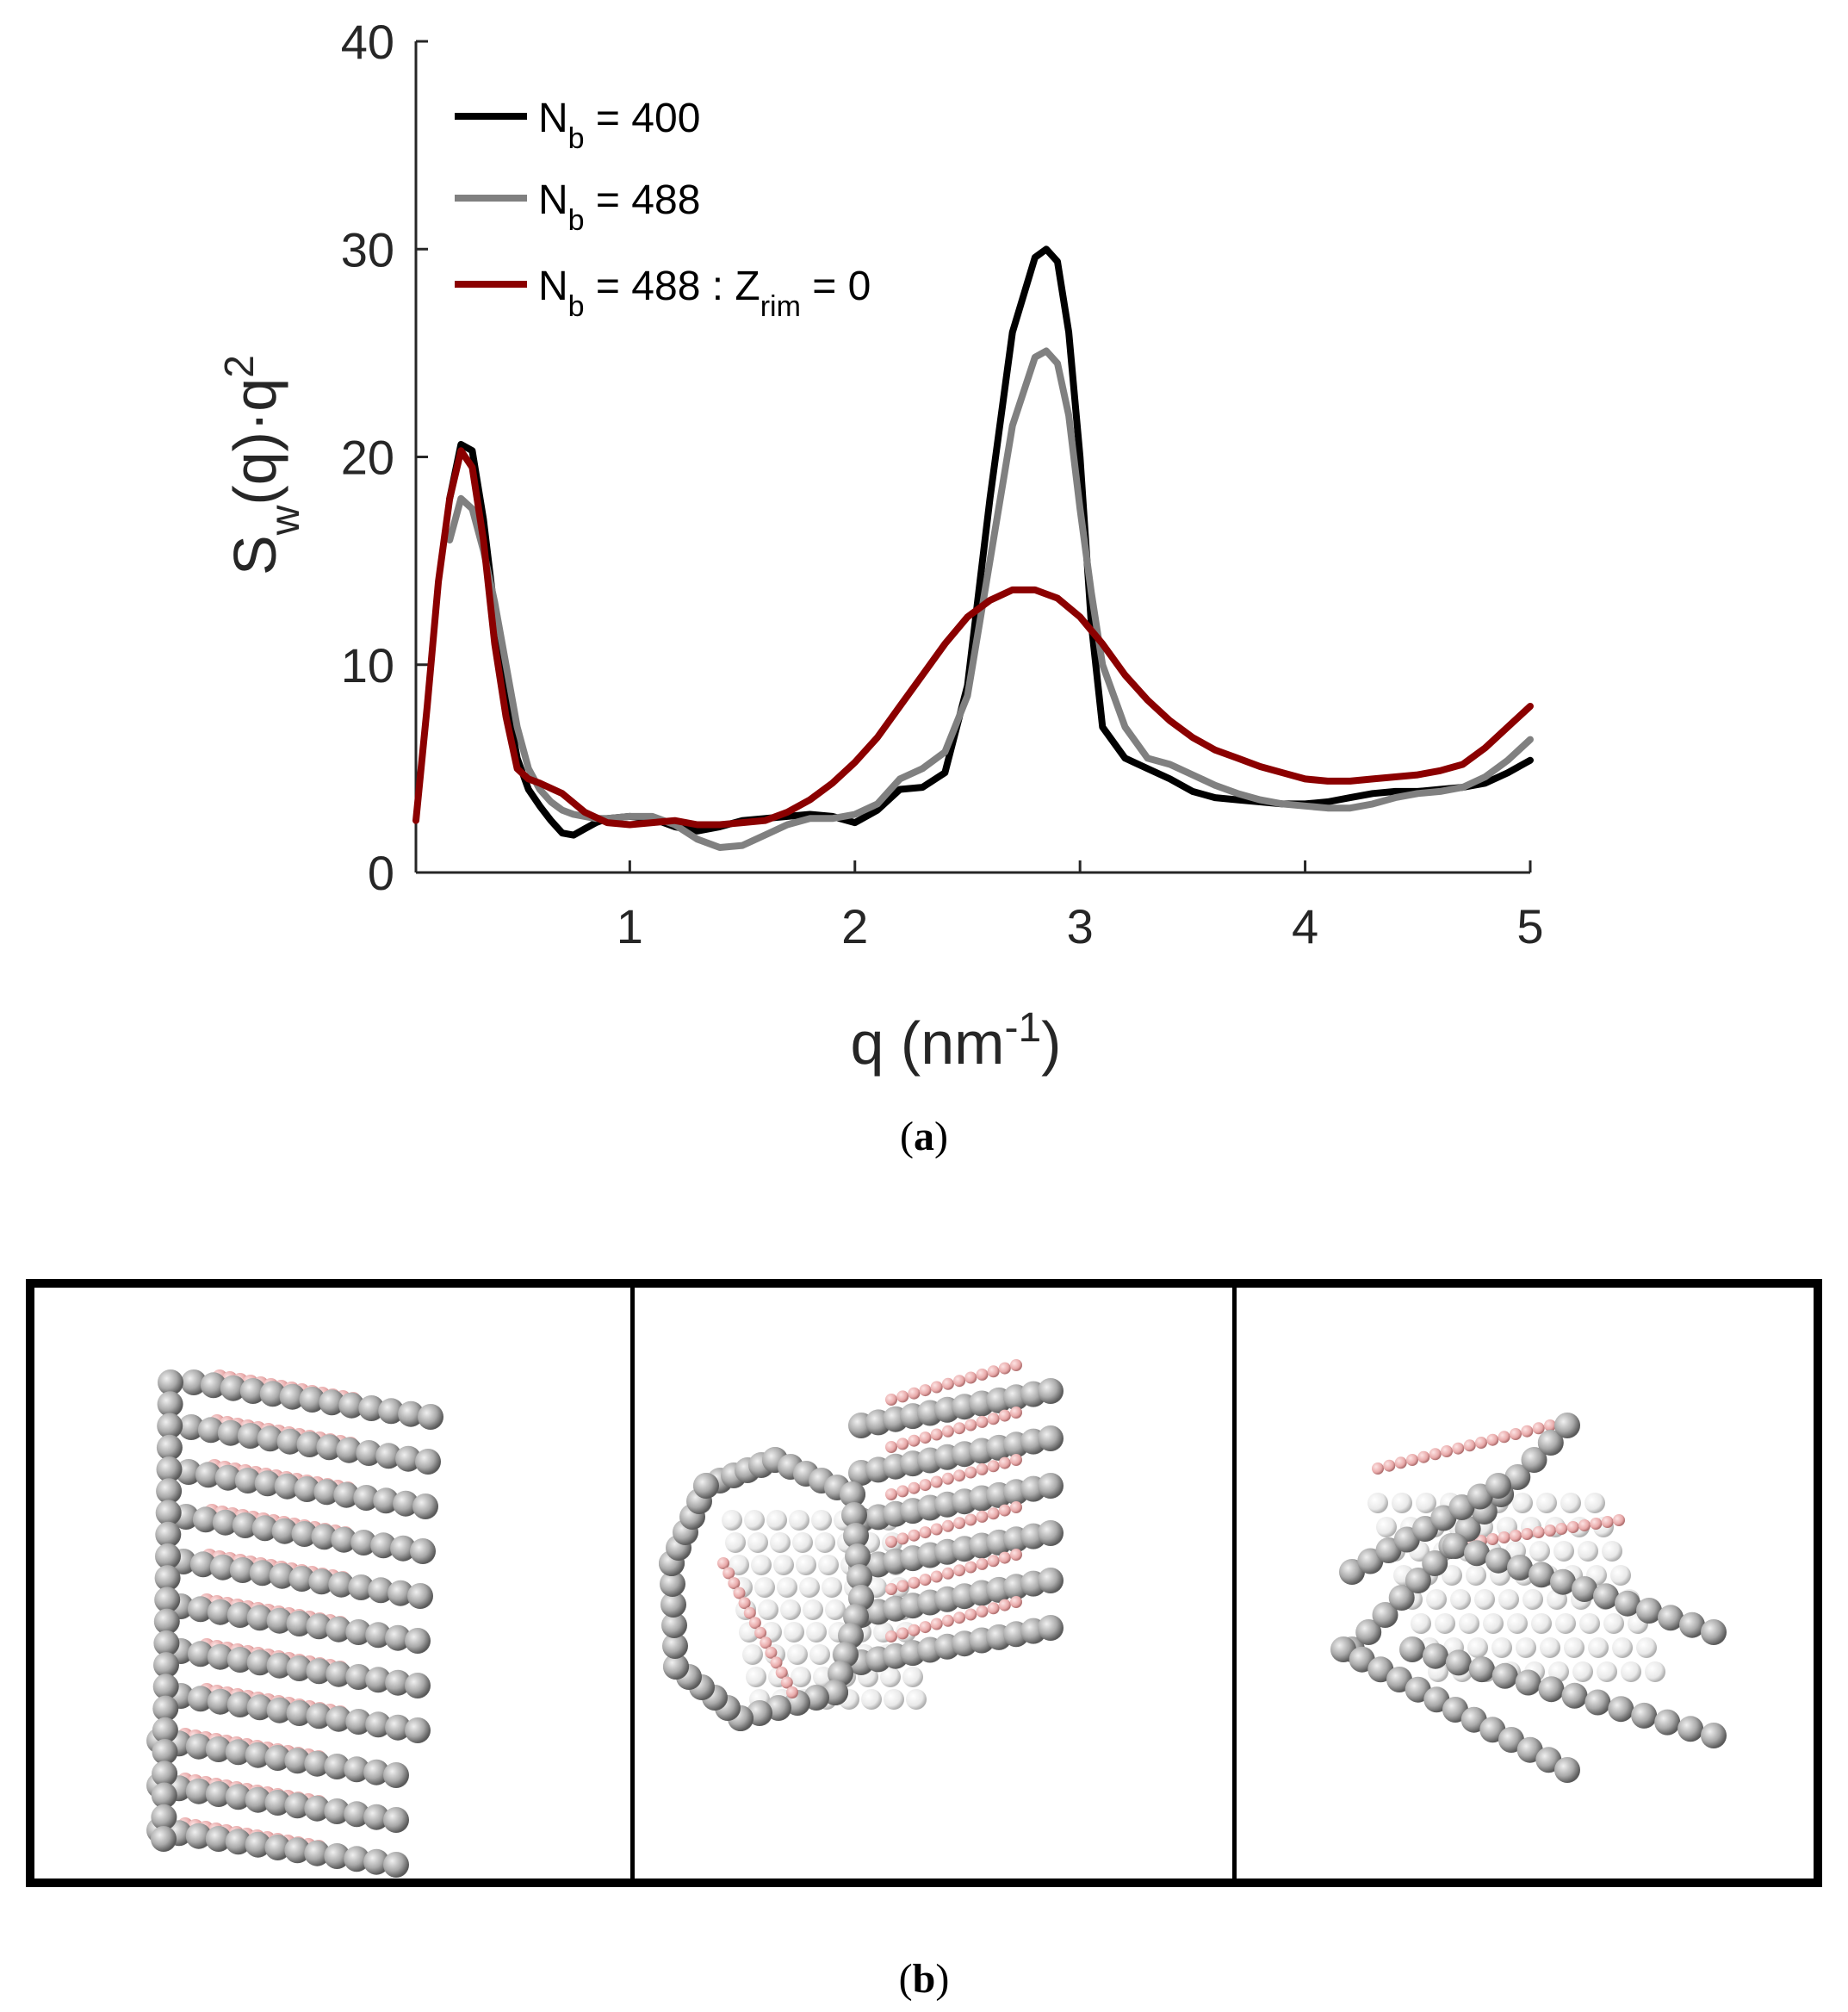 The height and width of the screenshot is (2012, 1848). I want to click on y-axis-title: Sw(q)·q2, so click(262, 465).